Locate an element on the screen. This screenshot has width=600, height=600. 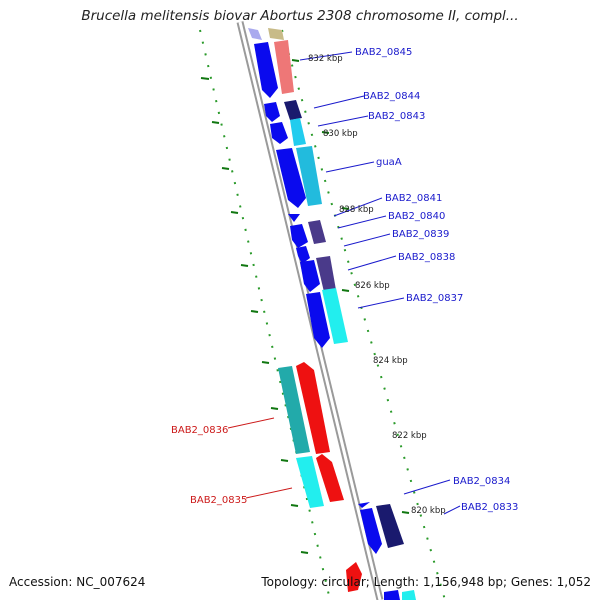
feature-0836-teal is located at coordinates (294, 410).